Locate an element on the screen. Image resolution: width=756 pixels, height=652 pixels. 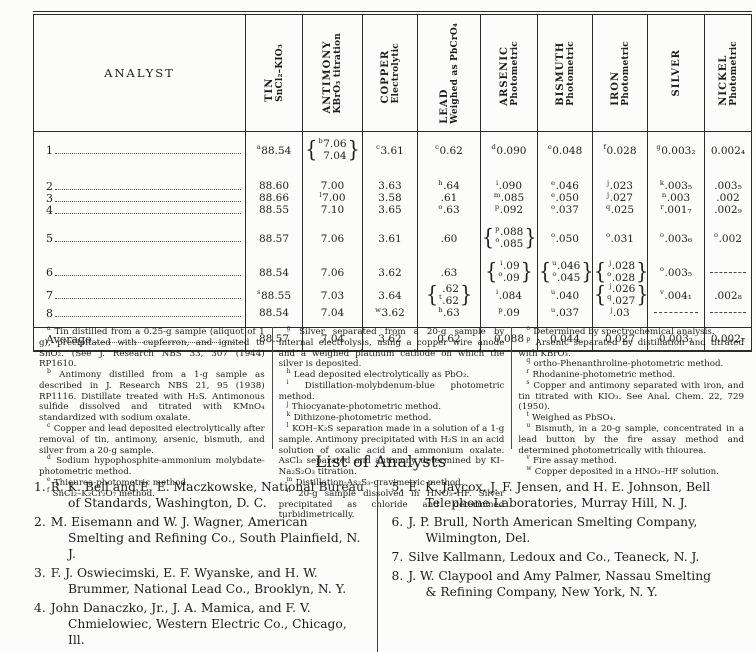
pair-stack: .62 t.62 is located at coordinates (449, 295).